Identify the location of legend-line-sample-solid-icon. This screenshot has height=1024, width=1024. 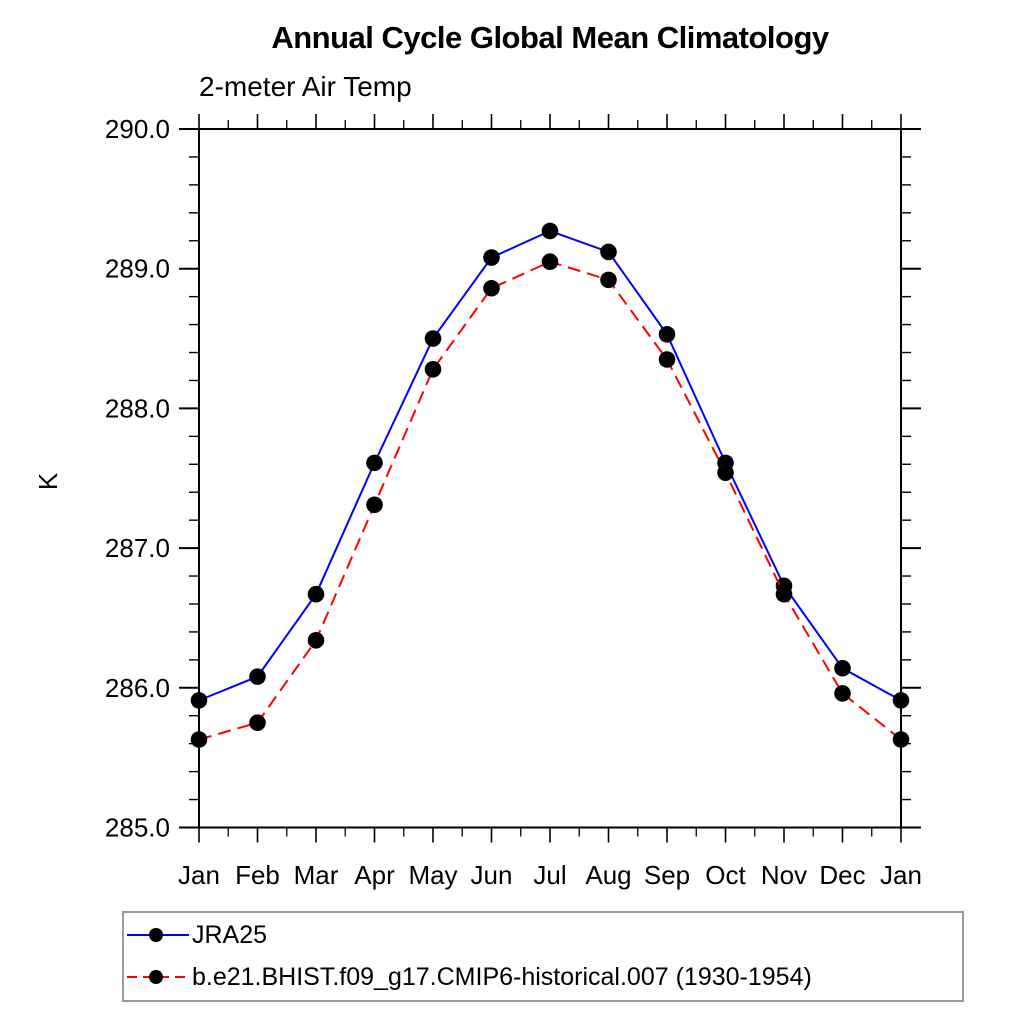
(158, 935).